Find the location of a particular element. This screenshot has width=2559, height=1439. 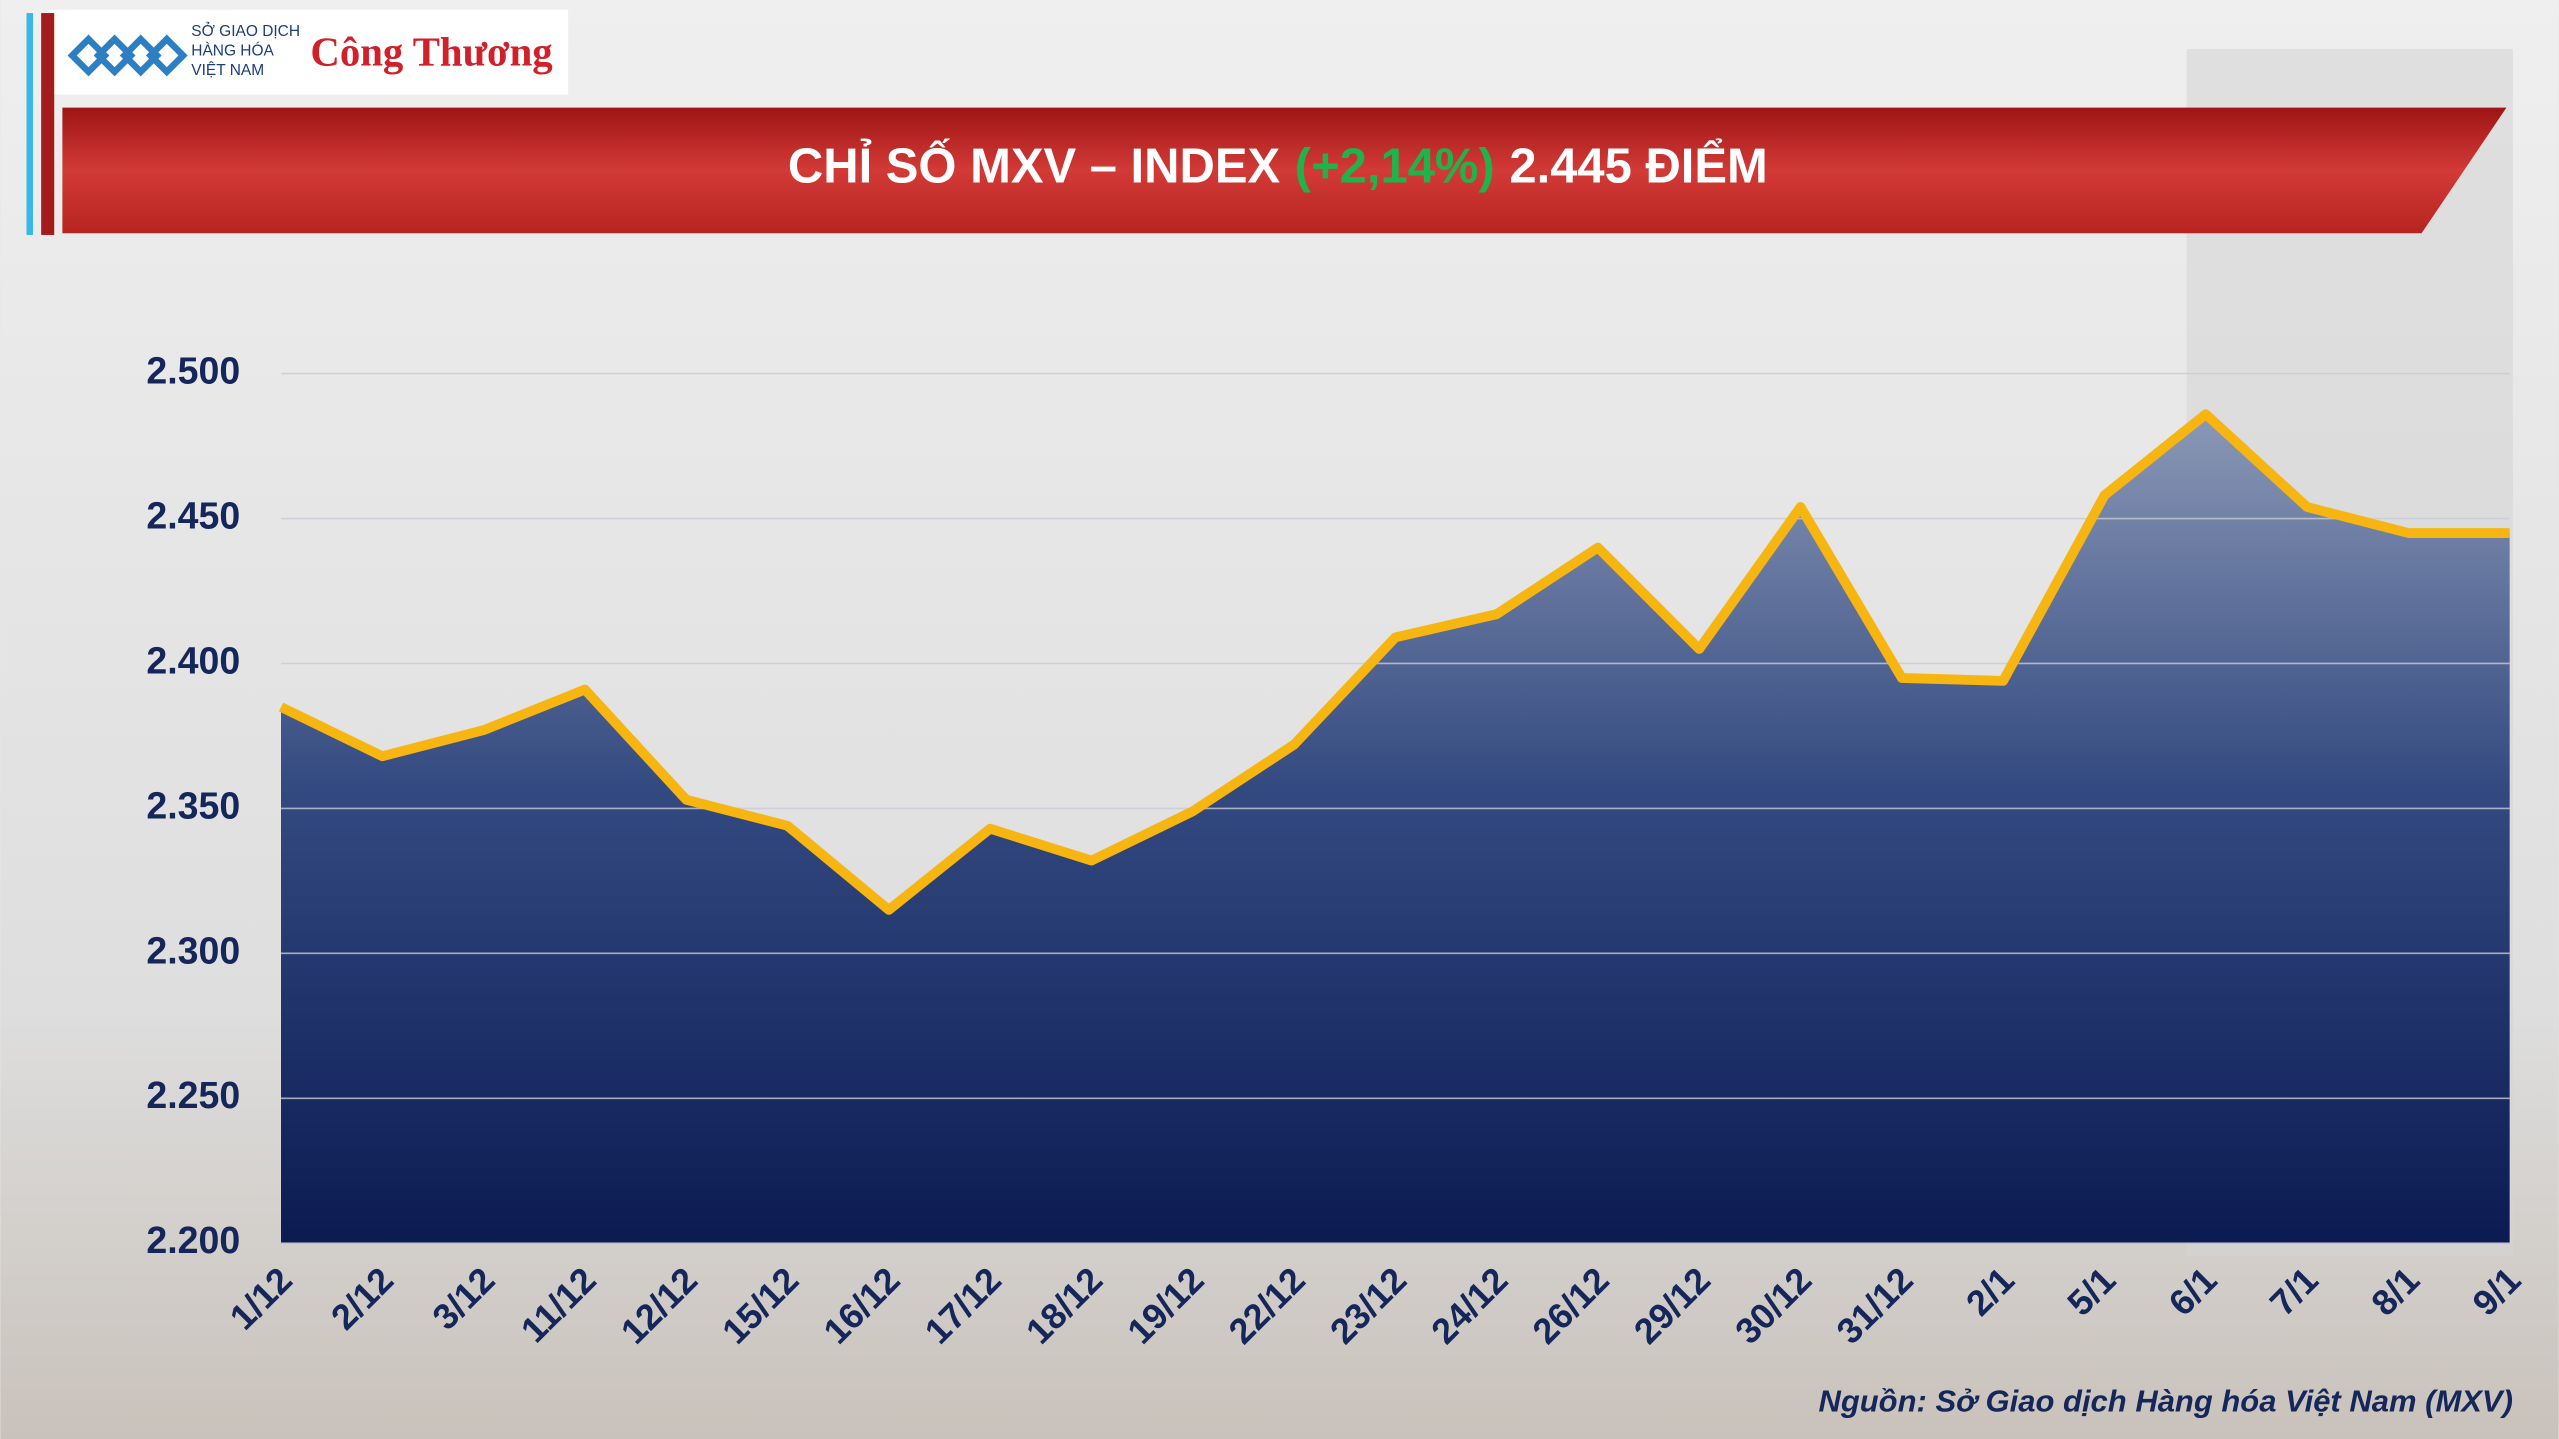

logo-text: HÀNG HÓA is located at coordinates (232, 50).